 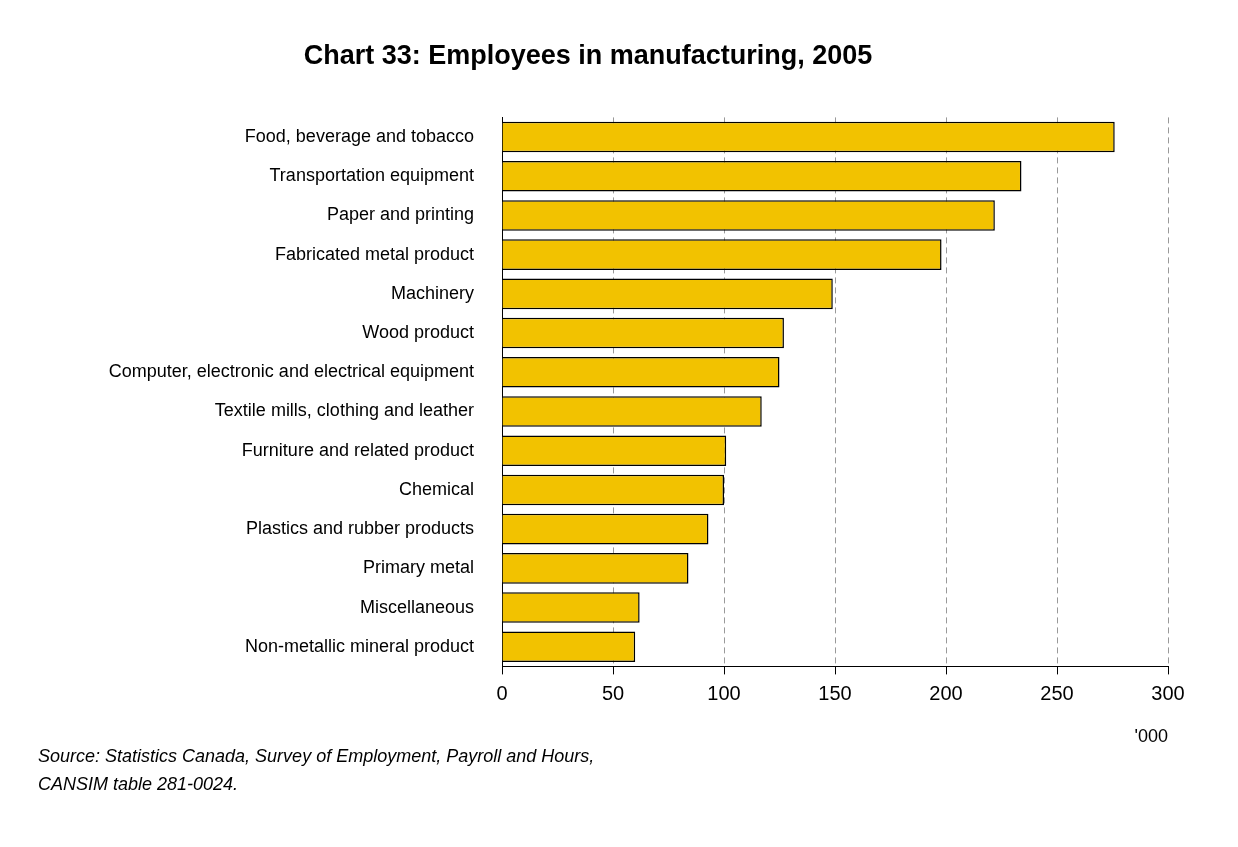 I want to click on x-tick-label: 200, so click(x=946, y=692).